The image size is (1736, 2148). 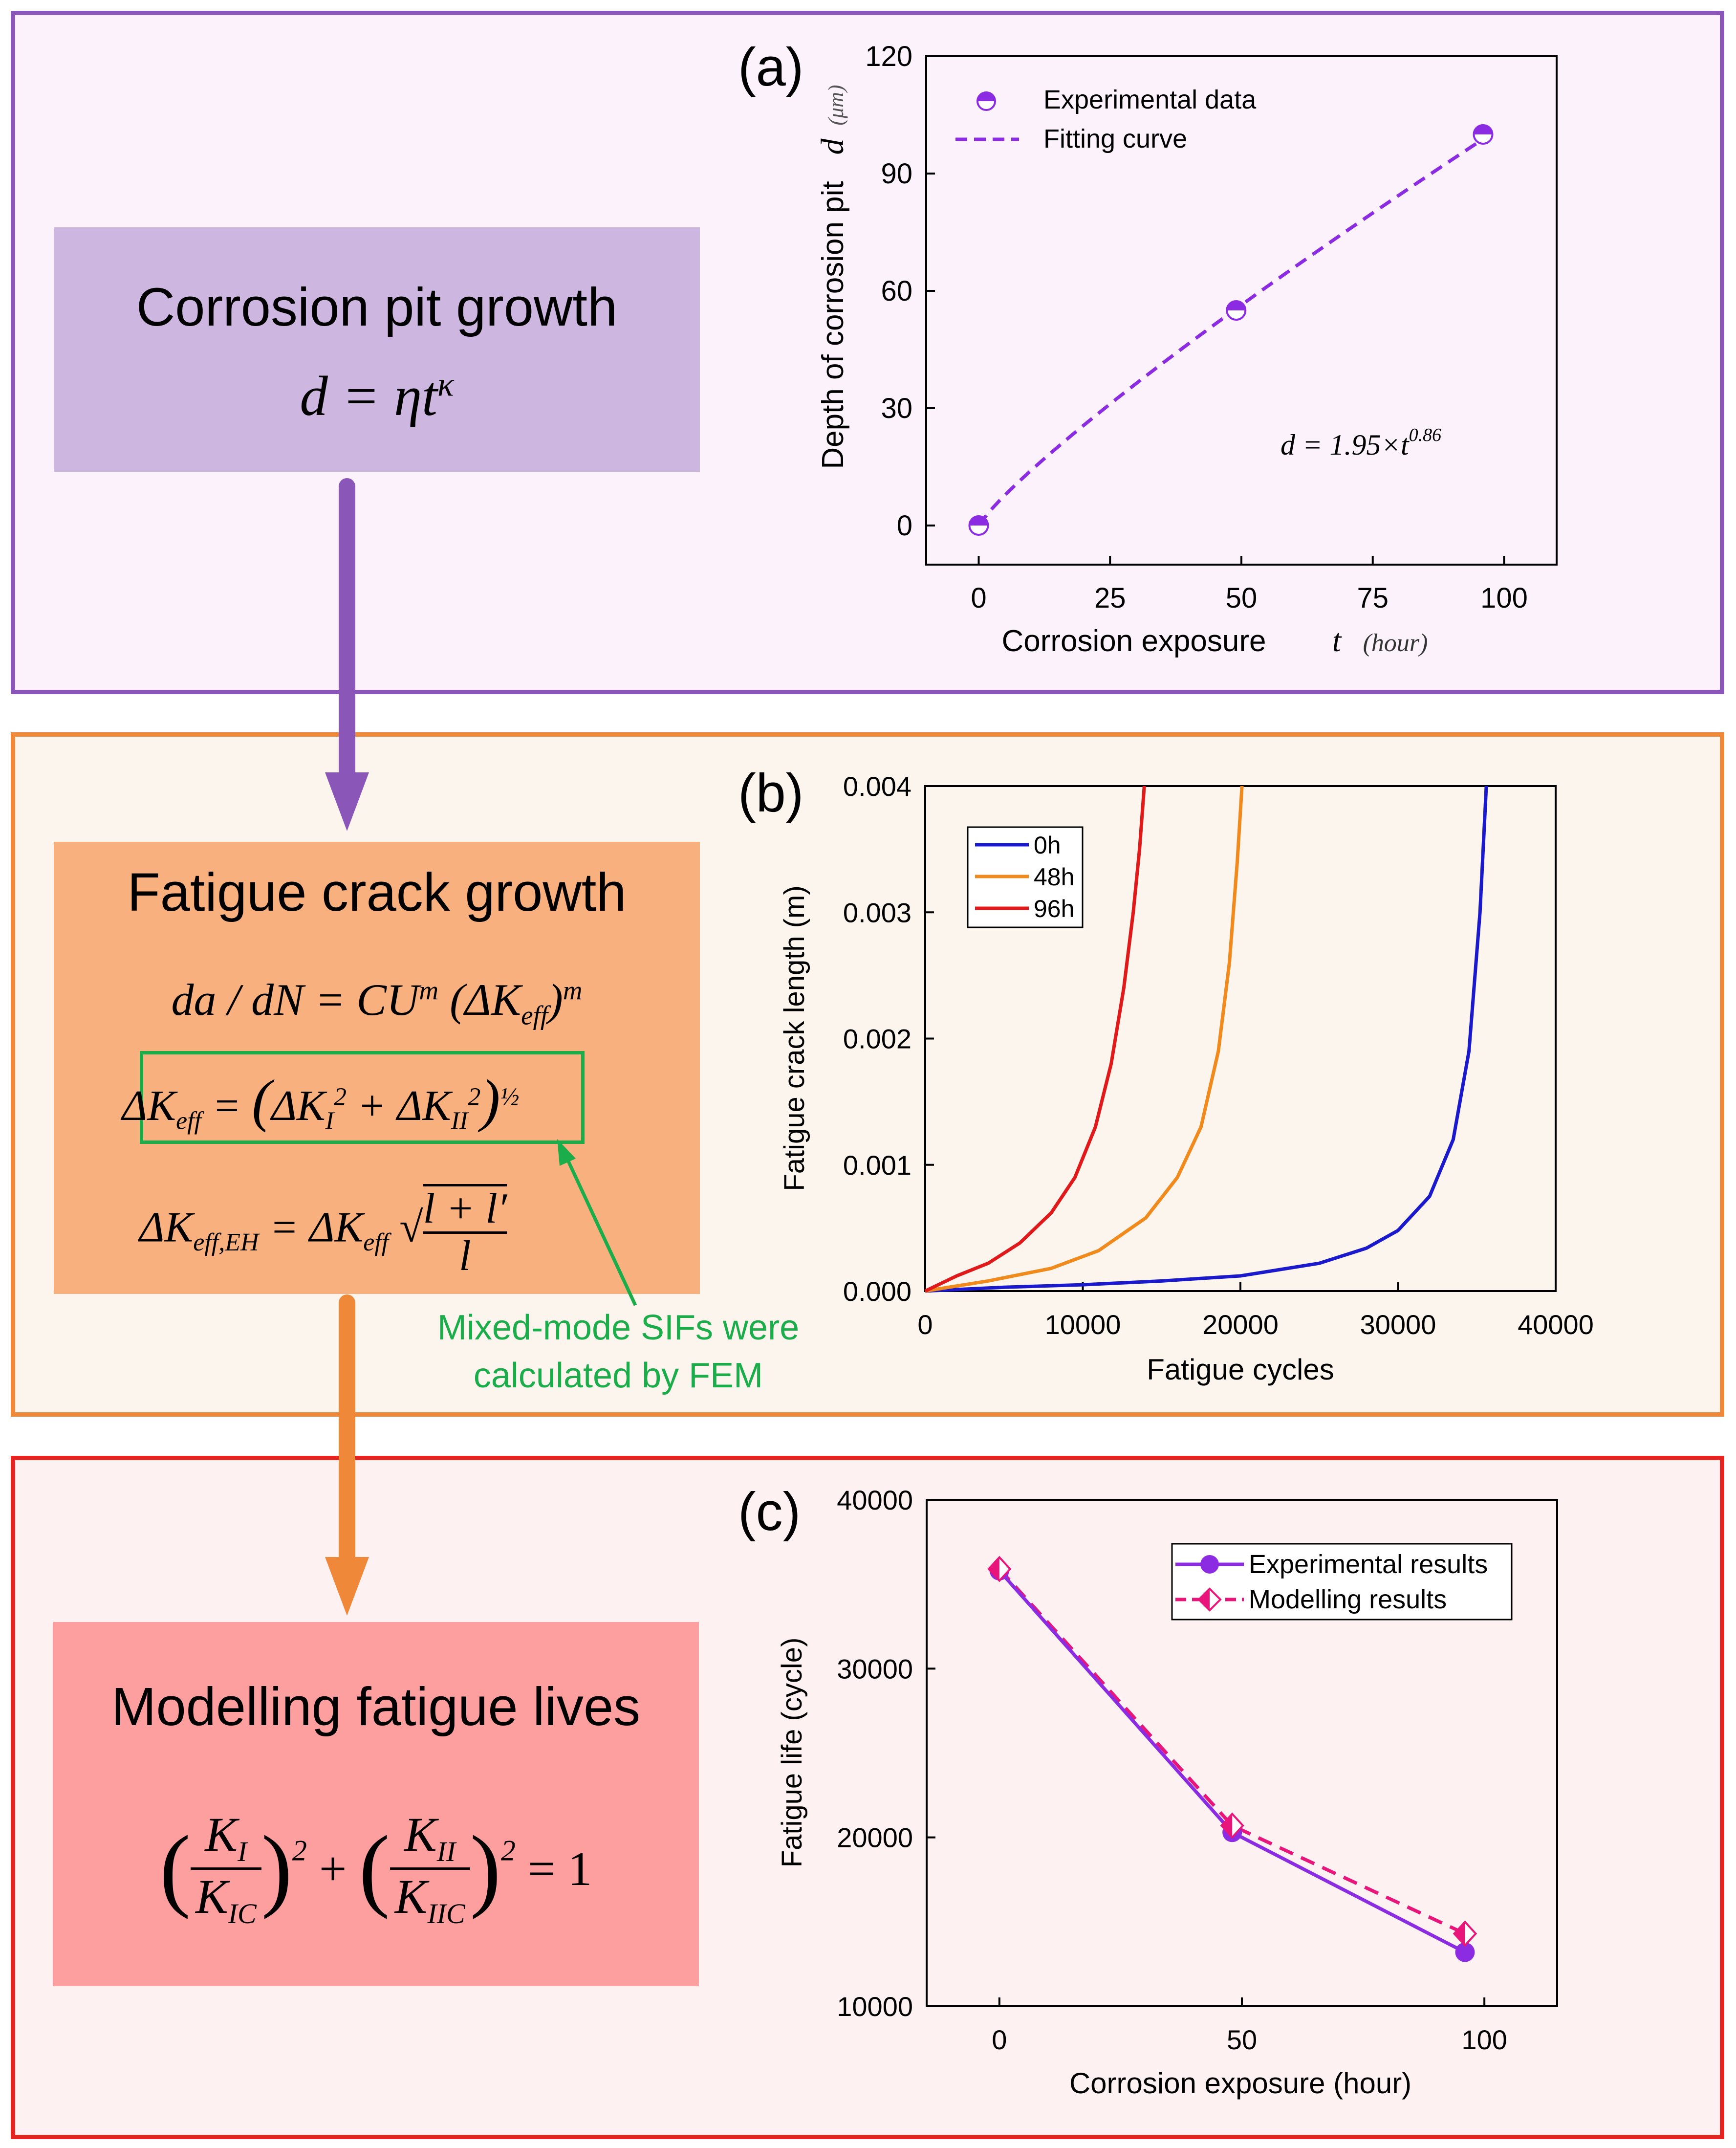 What do you see at coordinates (321, 1101) in the screenshot?
I see `delta-k-eff-equation: ΔKeff = (ΔKI2 + ΔKII2)½` at bounding box center [321, 1101].